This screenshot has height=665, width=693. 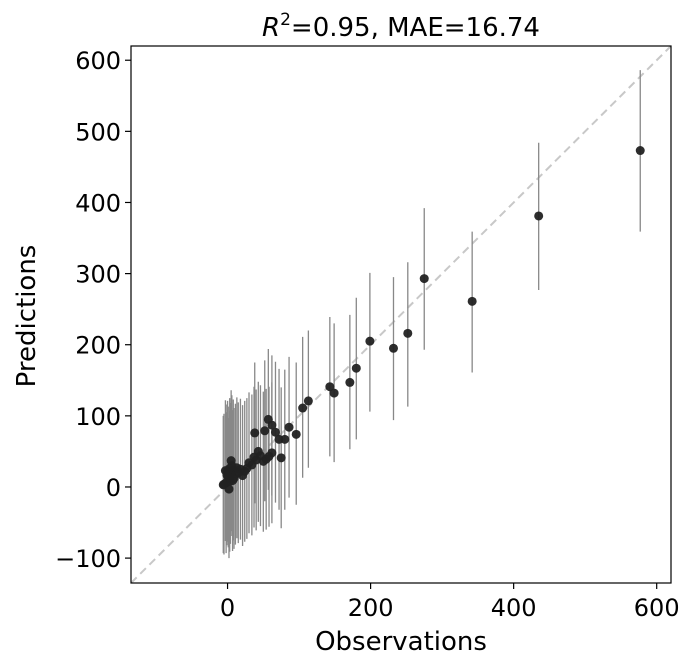 I want to click on title-r: R, so click(x=271, y=28).